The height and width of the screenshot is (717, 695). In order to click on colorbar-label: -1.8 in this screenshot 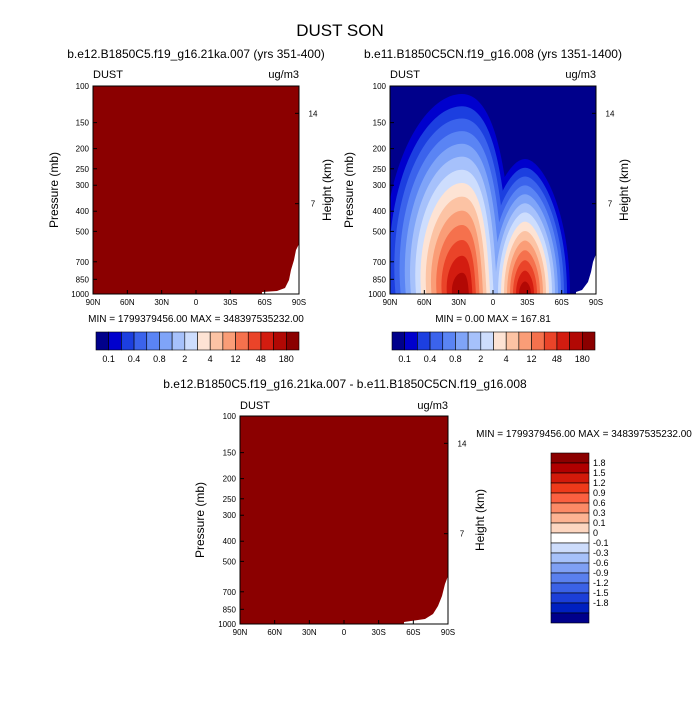, I will do `click(601, 603)`.